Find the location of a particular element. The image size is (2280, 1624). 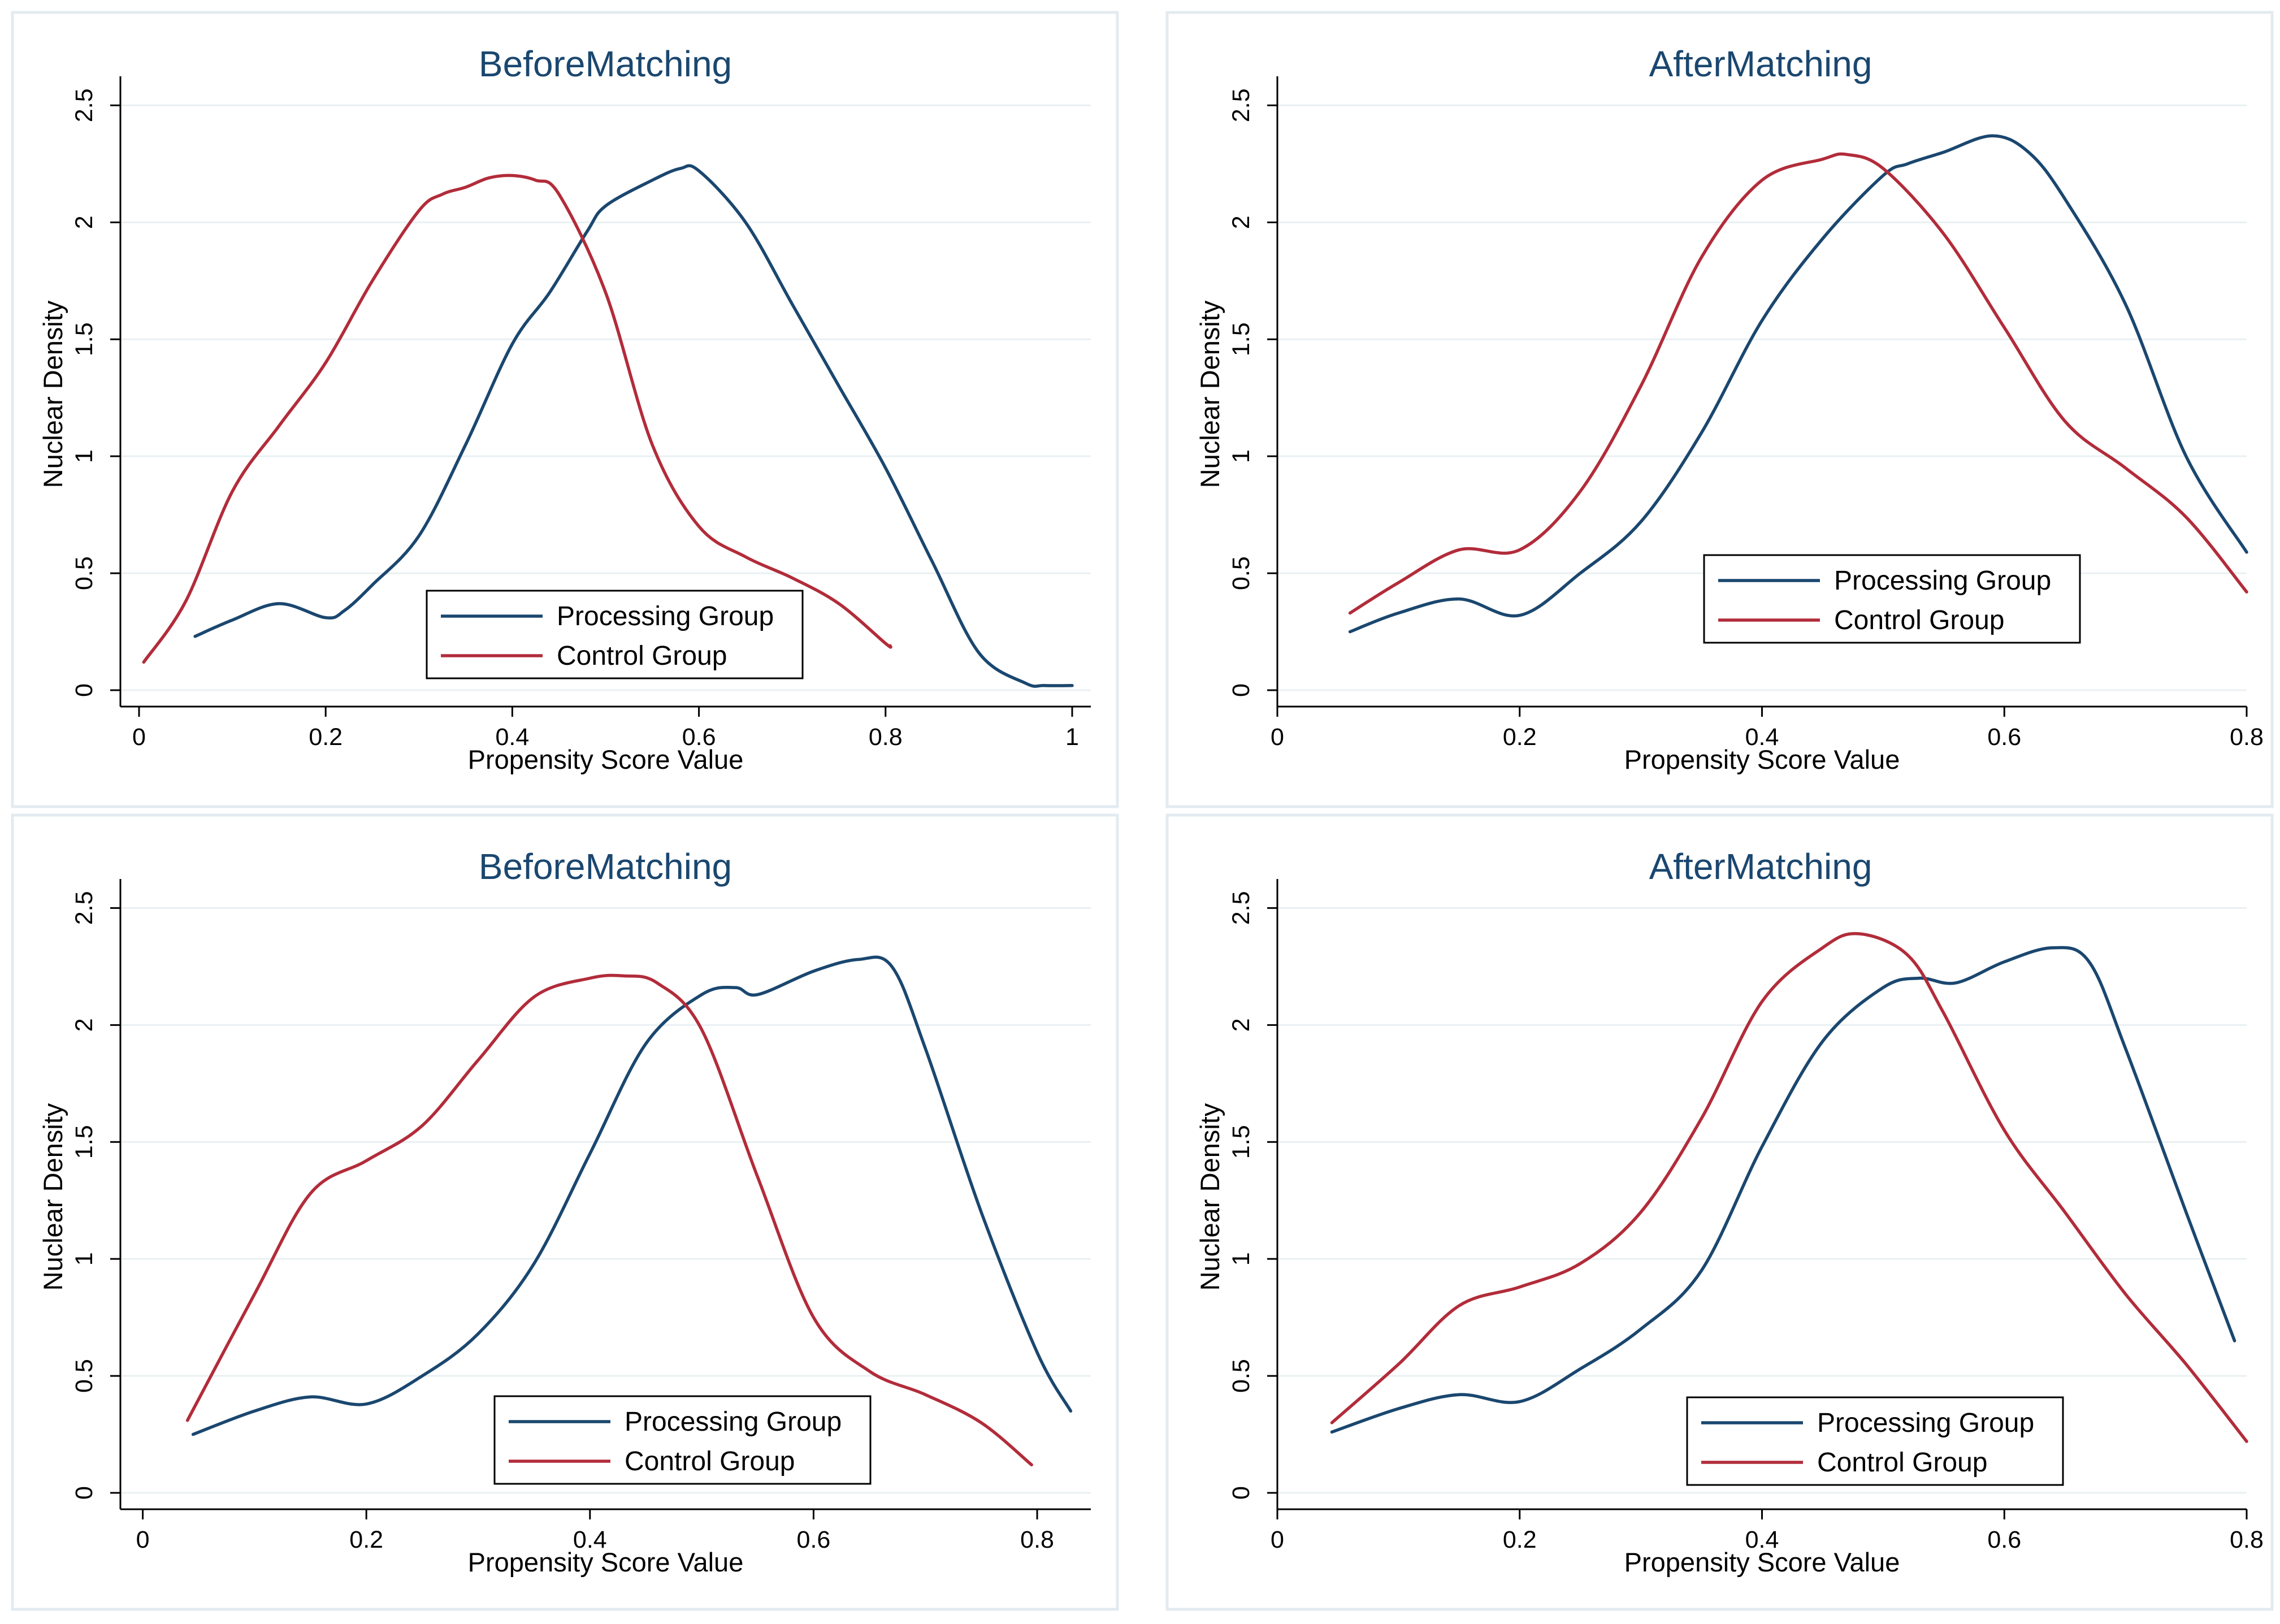

x-tick-label: 1 is located at coordinates (1072, 737).